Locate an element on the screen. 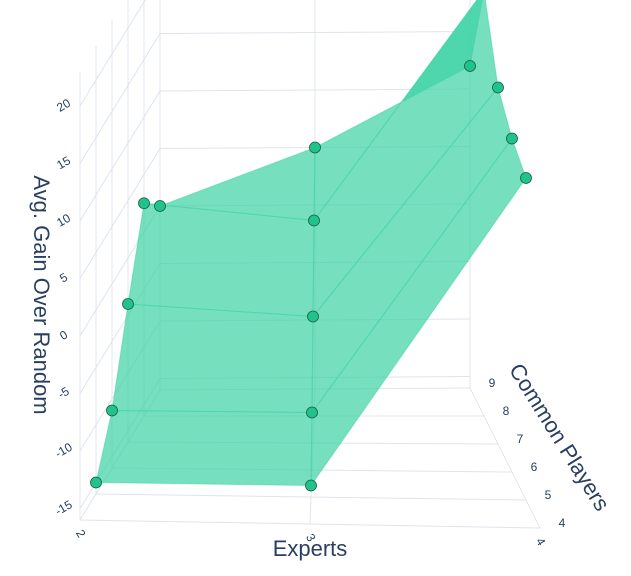 This screenshot has width=631, height=576. y-tick-label: 7 is located at coordinates (520, 439).